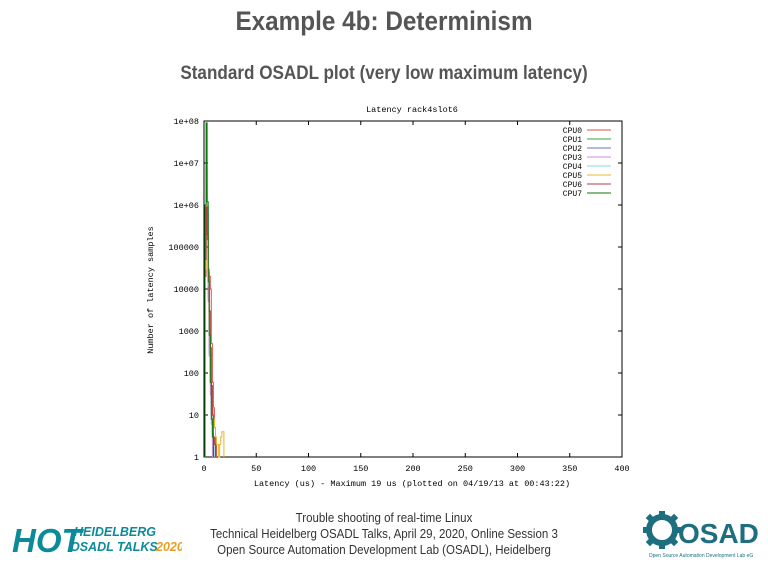 The image size is (768, 576). What do you see at coordinates (194, 416) in the screenshot?
I see `y-tick-label: 10` at bounding box center [194, 416].